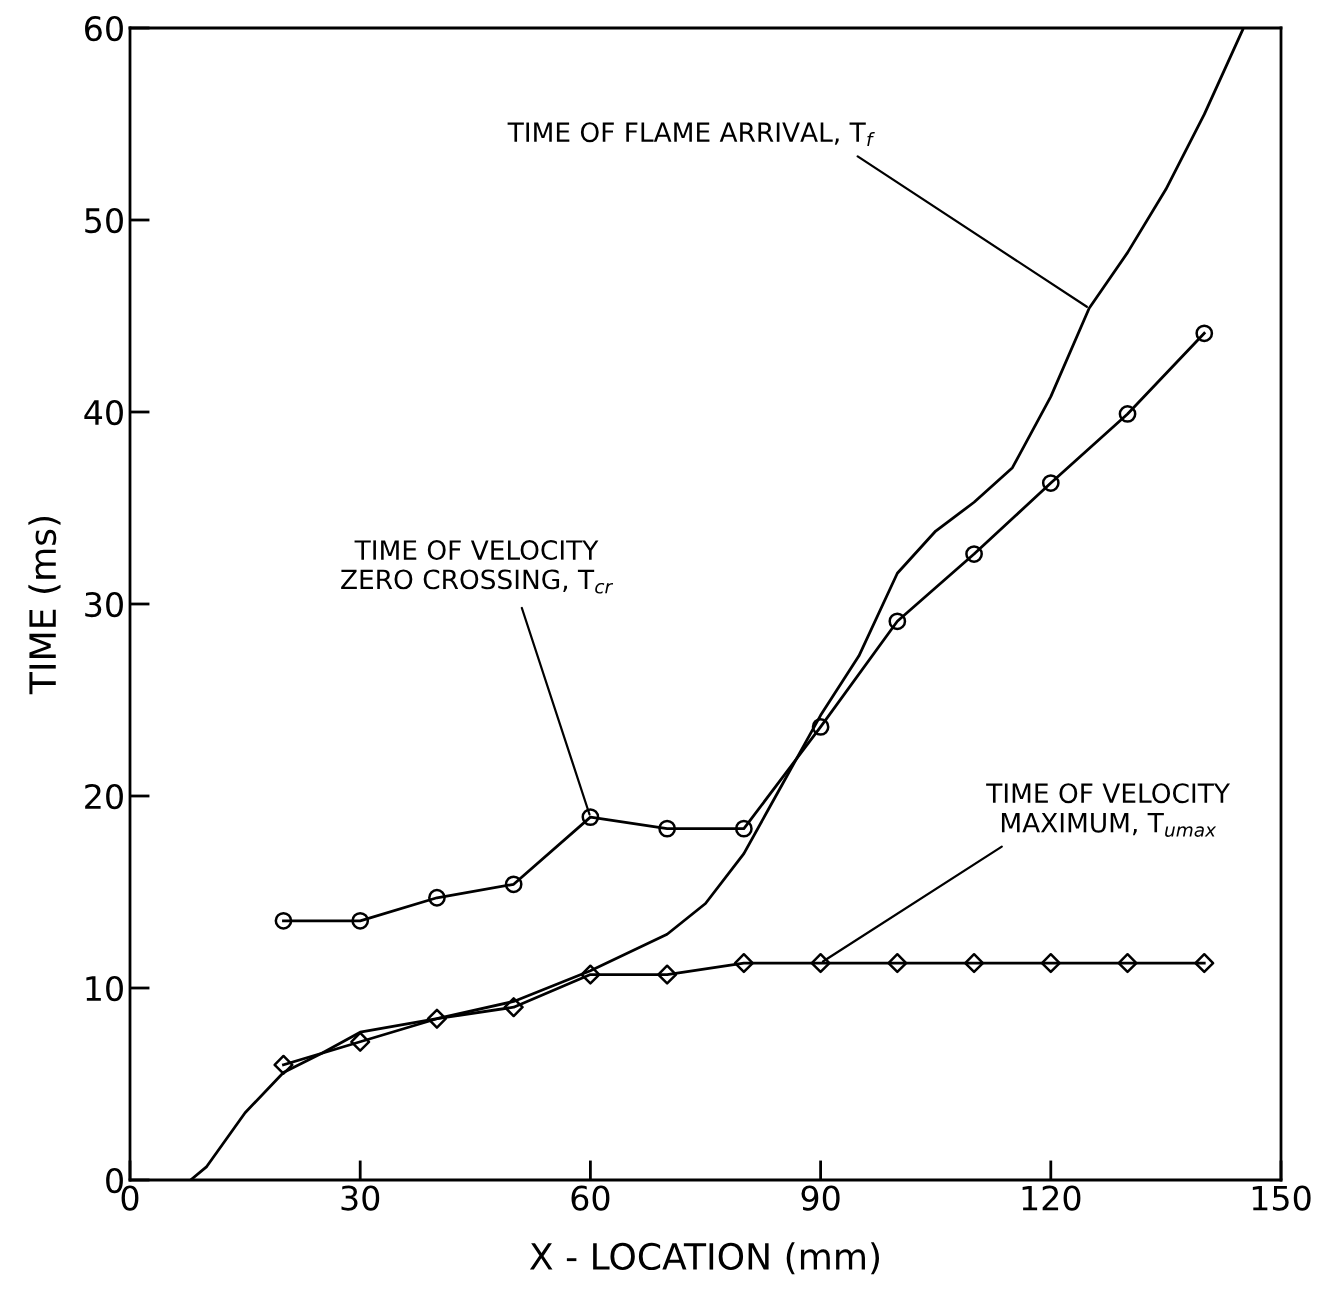 This screenshot has width=1325, height=1291. What do you see at coordinates (704, 1258) in the screenshot?
I see `x-axis-title: X - LOCATION (mm)` at bounding box center [704, 1258].